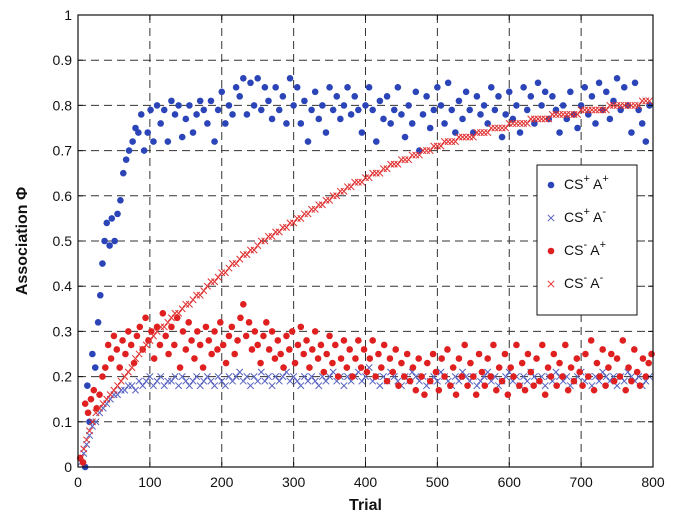 This screenshot has width=681, height=523. I want to click on legend-label-main: CS, so click(573, 184).